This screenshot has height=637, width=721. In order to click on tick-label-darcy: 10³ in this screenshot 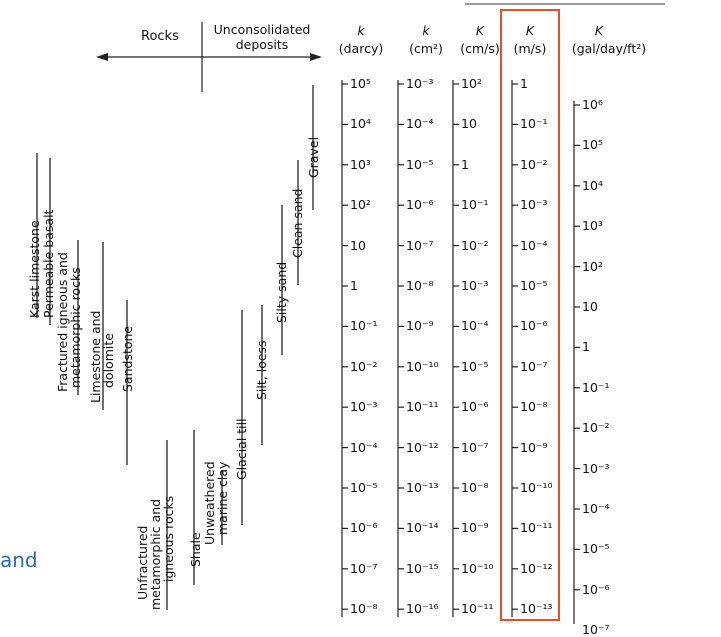, I will do `click(360, 164)`.